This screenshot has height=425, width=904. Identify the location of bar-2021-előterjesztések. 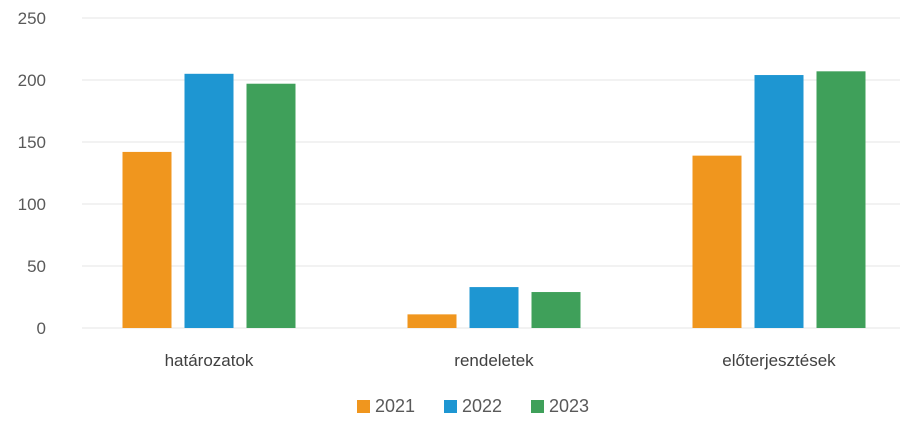
(717, 241).